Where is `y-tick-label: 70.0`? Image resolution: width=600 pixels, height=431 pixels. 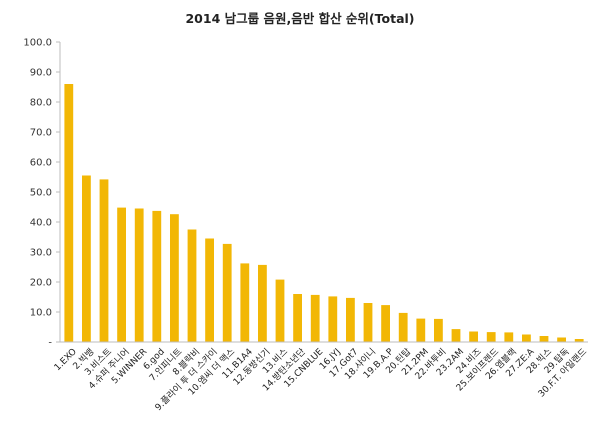
y-tick-label: 70.0 is located at coordinates (41, 133).